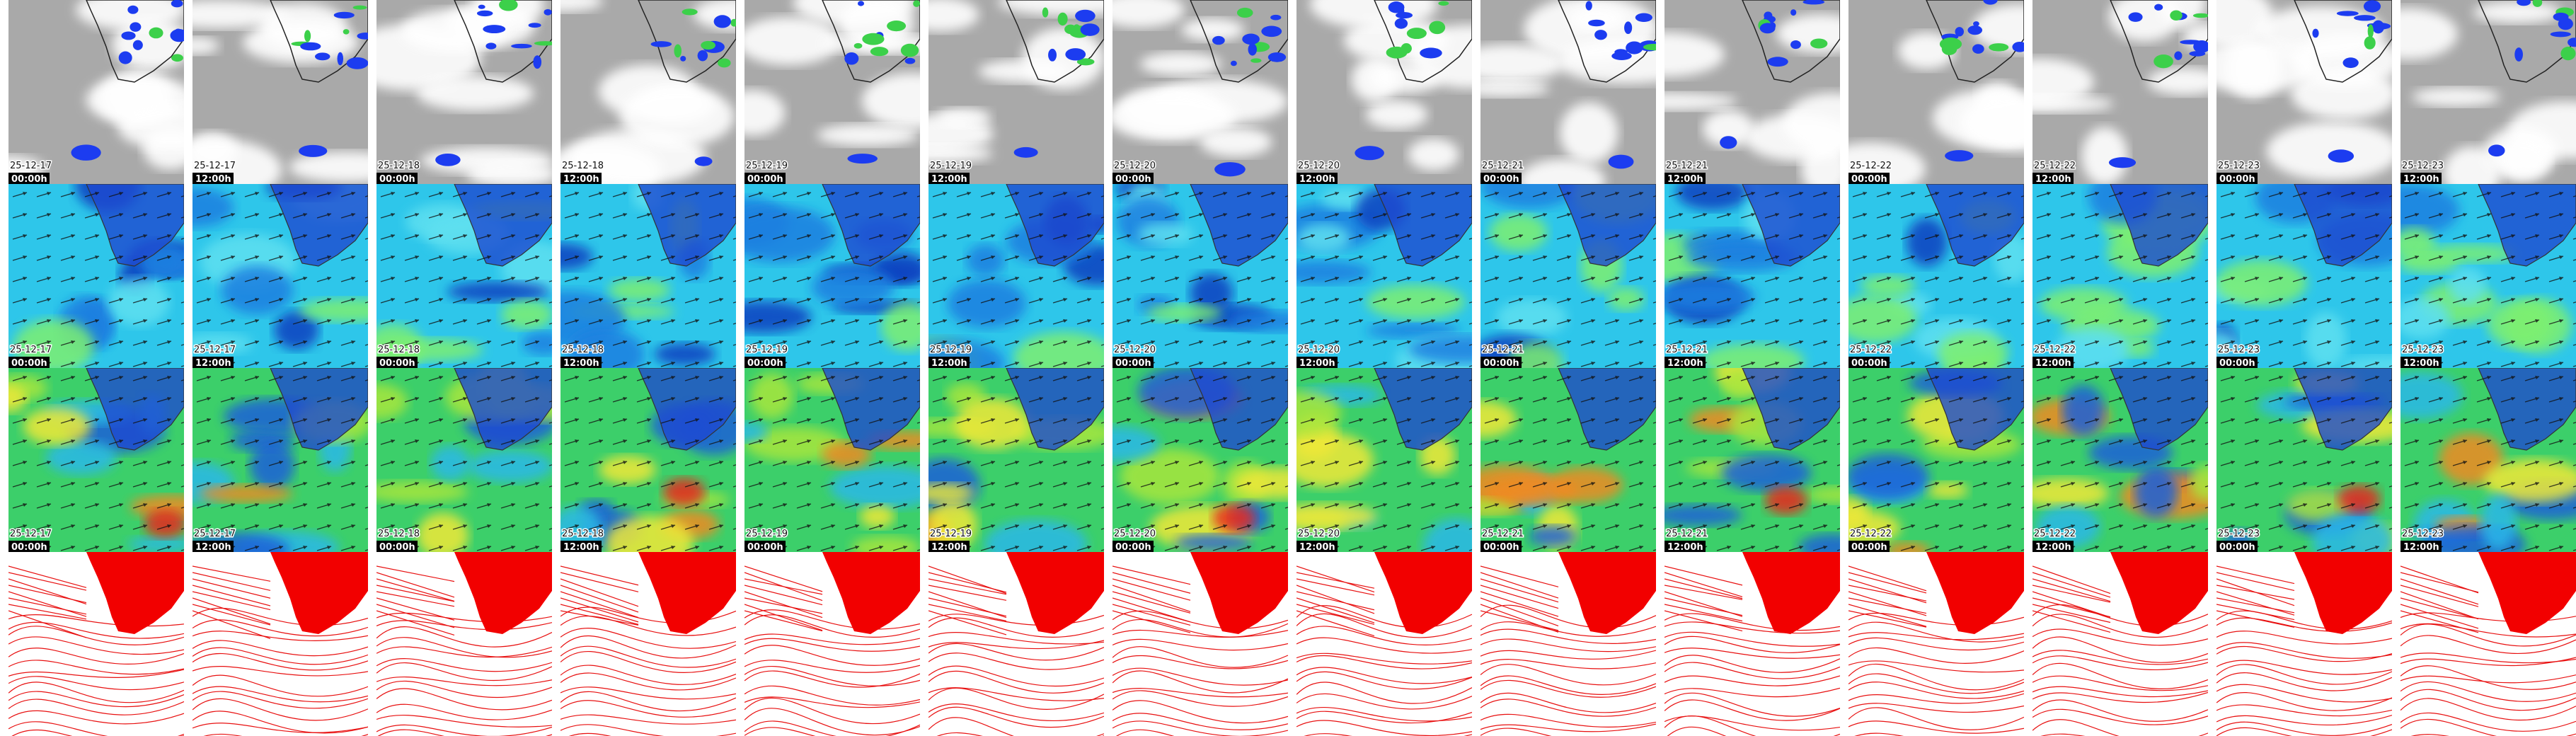  Describe the element at coordinates (1200, 92) in the screenshot. I see `map-tile: 25-12-20 00:00h` at that location.